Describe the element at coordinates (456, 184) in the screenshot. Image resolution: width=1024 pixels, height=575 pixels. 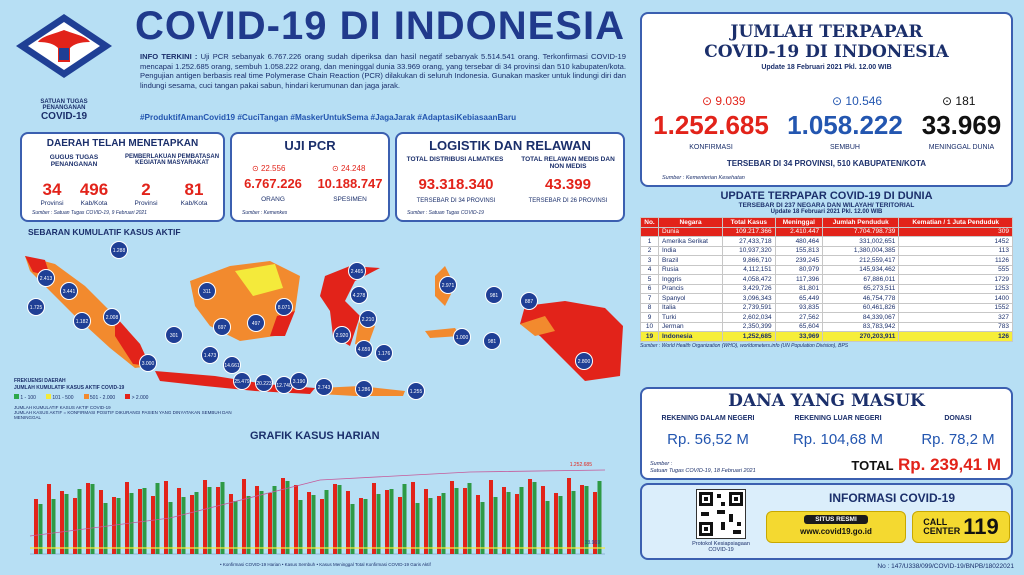
I see `logistik-v1: 93.318.340` at that location.